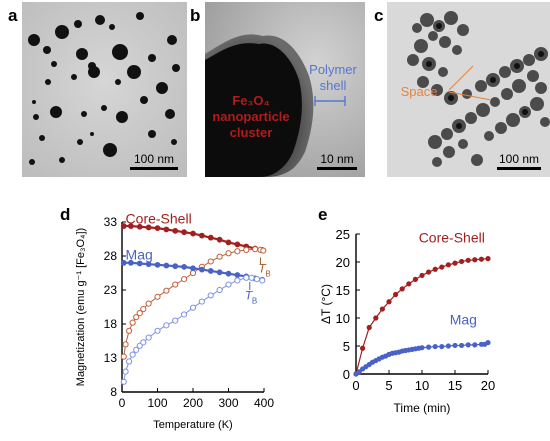 Image resolution: width=550 pixels, height=441 pixels. What do you see at coordinates (519, 159) in the screenshot?
I see `tem-c-scalebar-label: 100 nm` at bounding box center [519, 159].